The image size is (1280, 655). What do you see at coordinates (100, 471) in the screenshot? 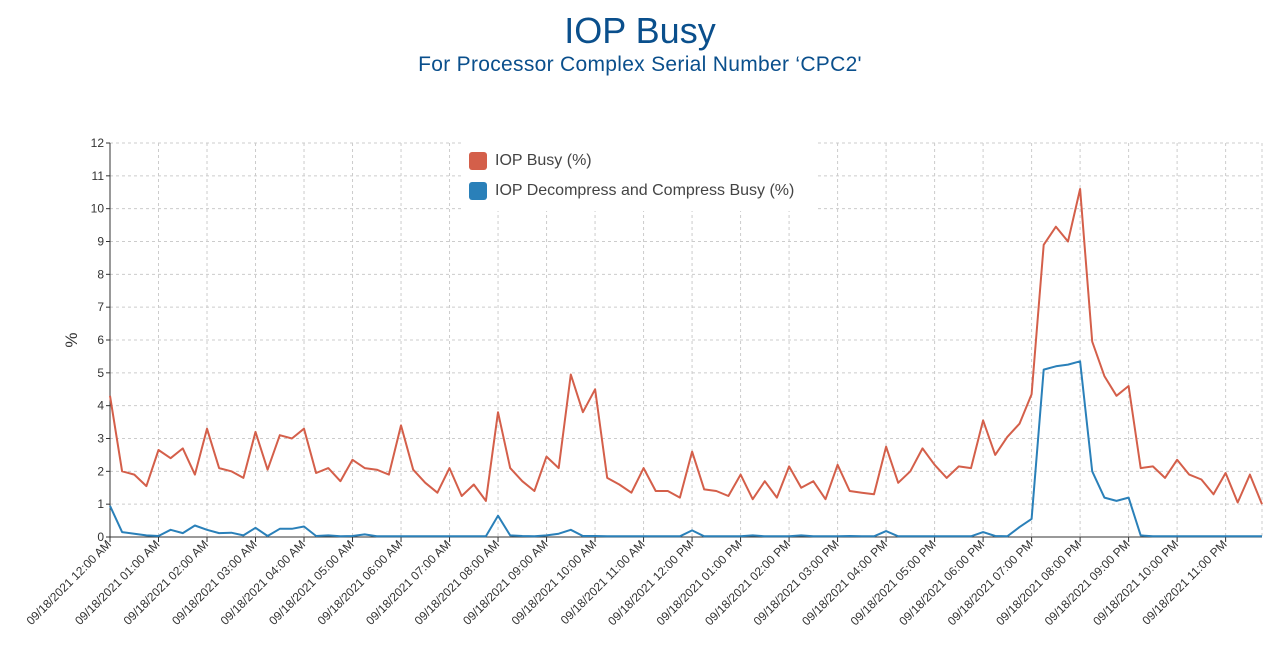
I see `y-tick-label: 2` at bounding box center [100, 471].